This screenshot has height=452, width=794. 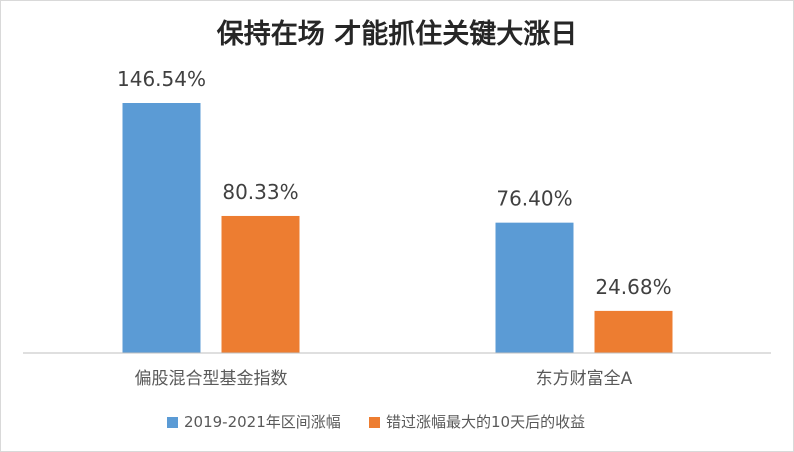 What do you see at coordinates (161, 79) in the screenshot?
I see `data-label-series-1-cat-1: 146.54%` at bounding box center [161, 79].